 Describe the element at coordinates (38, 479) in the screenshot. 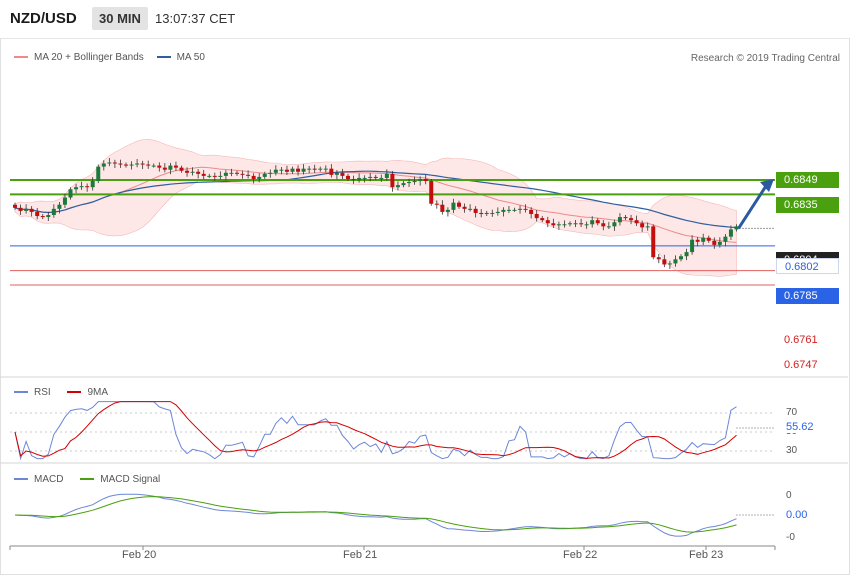

I see `legend-item-macd: MACD` at that location.